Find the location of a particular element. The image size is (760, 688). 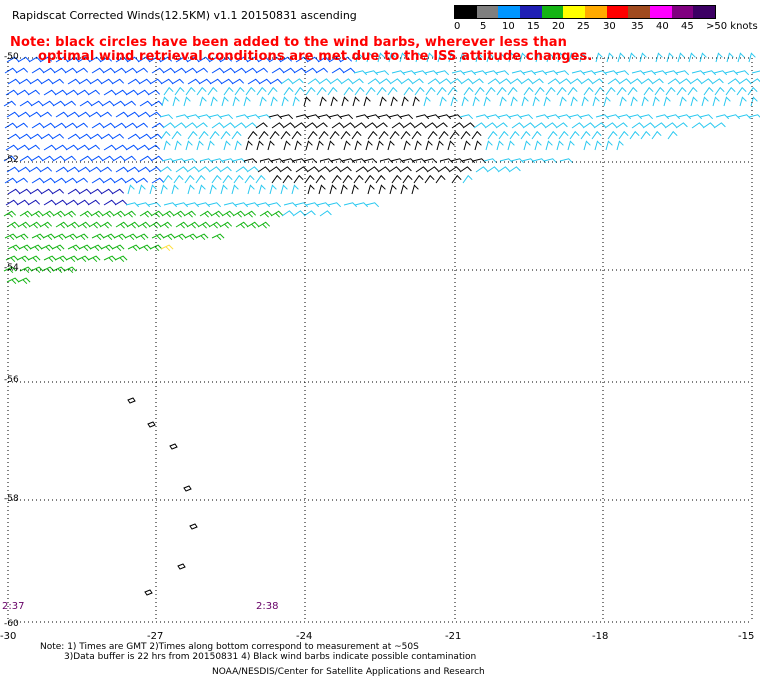

lon-label-18: -18 is located at coordinates (600, 636).